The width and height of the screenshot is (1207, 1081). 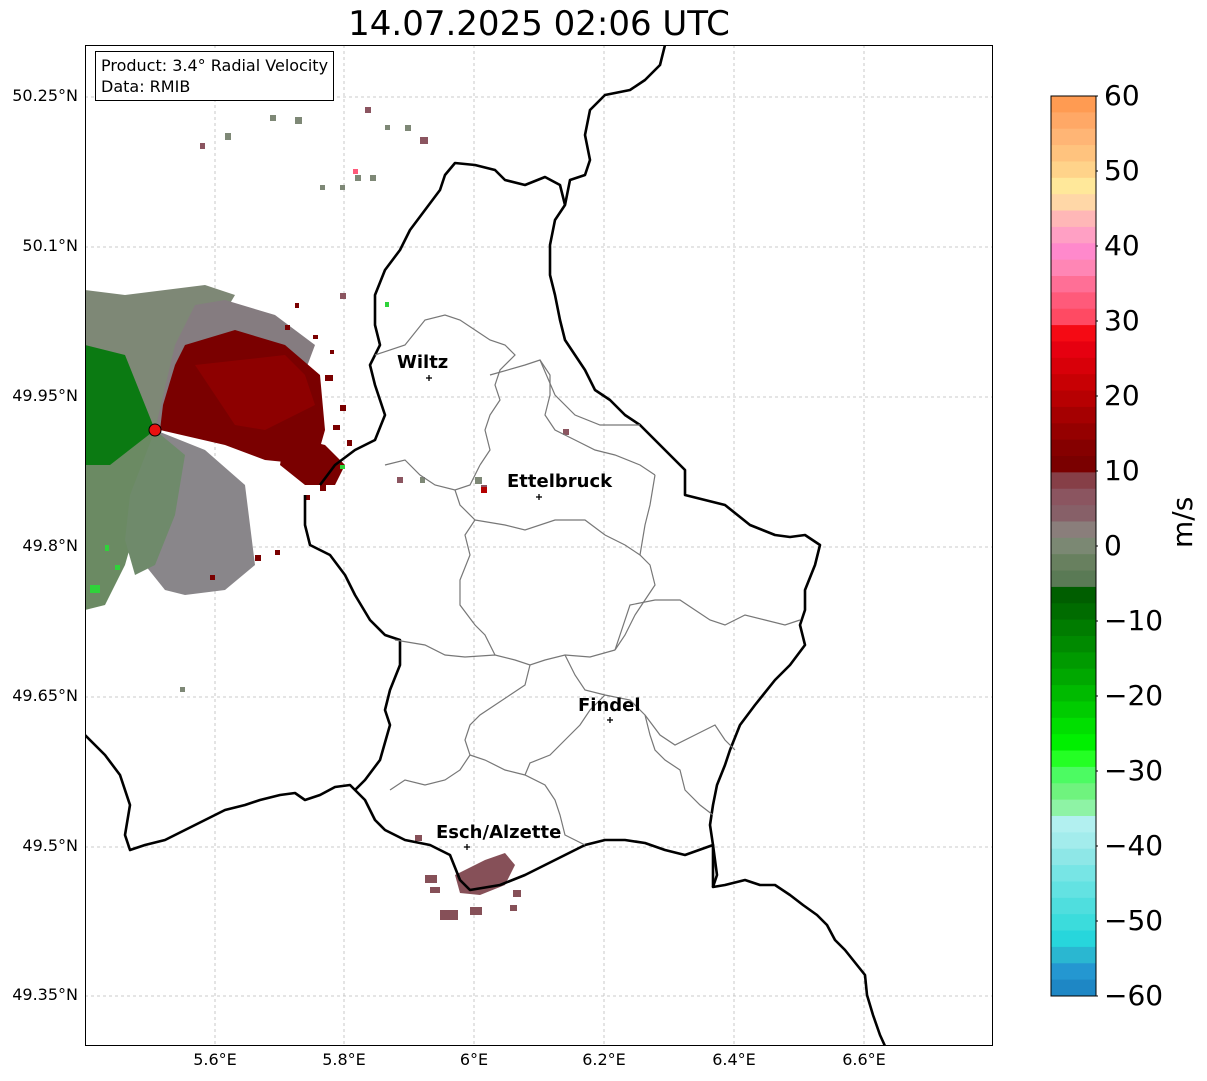 I want to click on city-label-ettelbruck: Ettelbruck, so click(x=560, y=481).